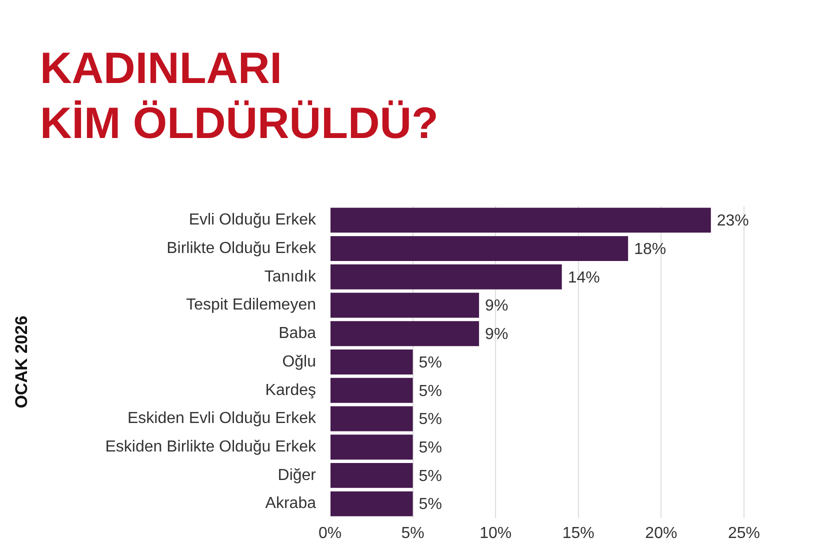  Describe the element at coordinates (239, 96) in the screenshot. I see `chart-title: KADINLARI KİM ÖLDÜRÜLDÜ?` at that location.